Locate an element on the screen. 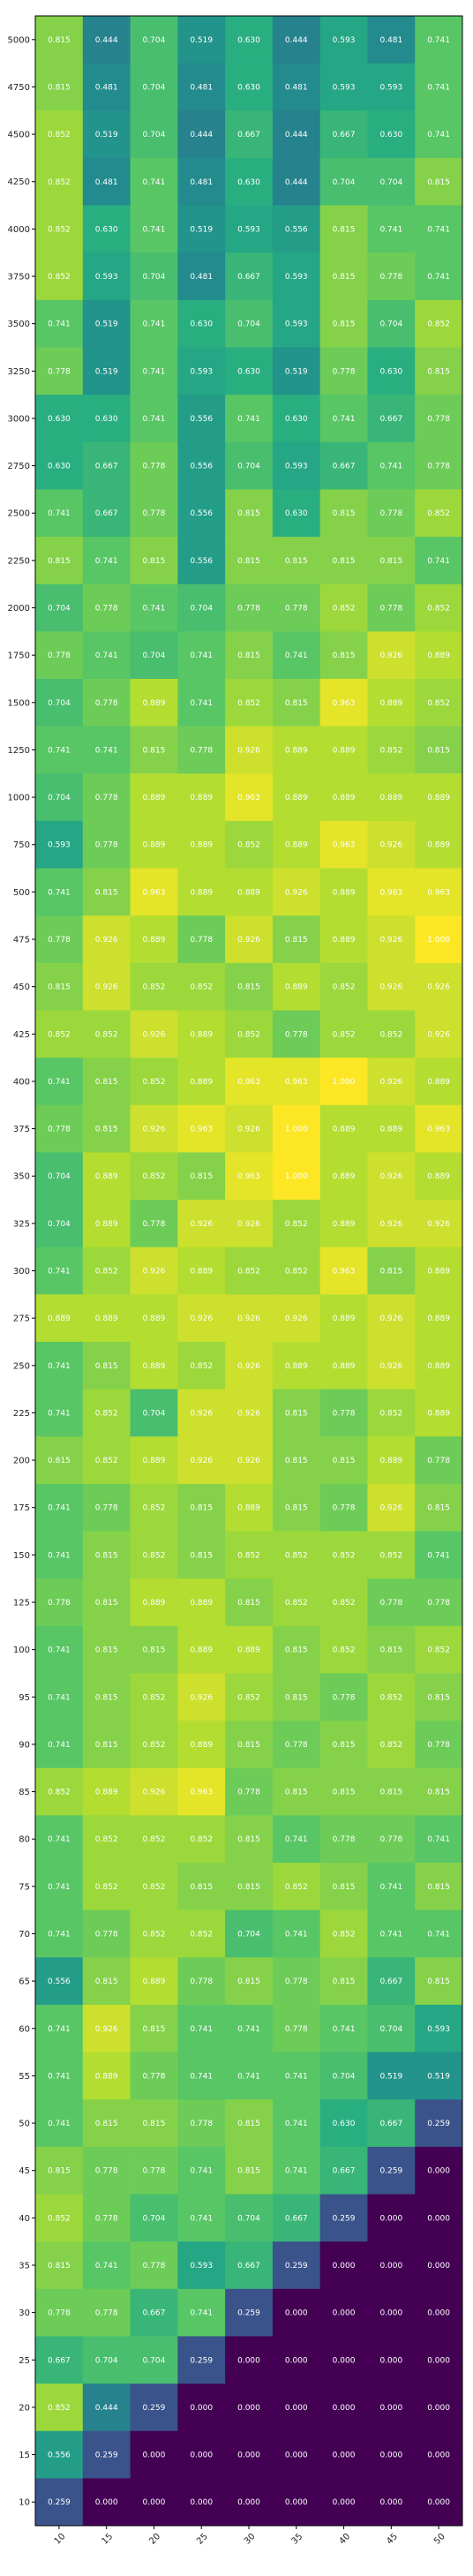 Image resolution: width=473 pixels, height=2576 pixels. cell-value-label: 0.667 is located at coordinates (390, 2124).